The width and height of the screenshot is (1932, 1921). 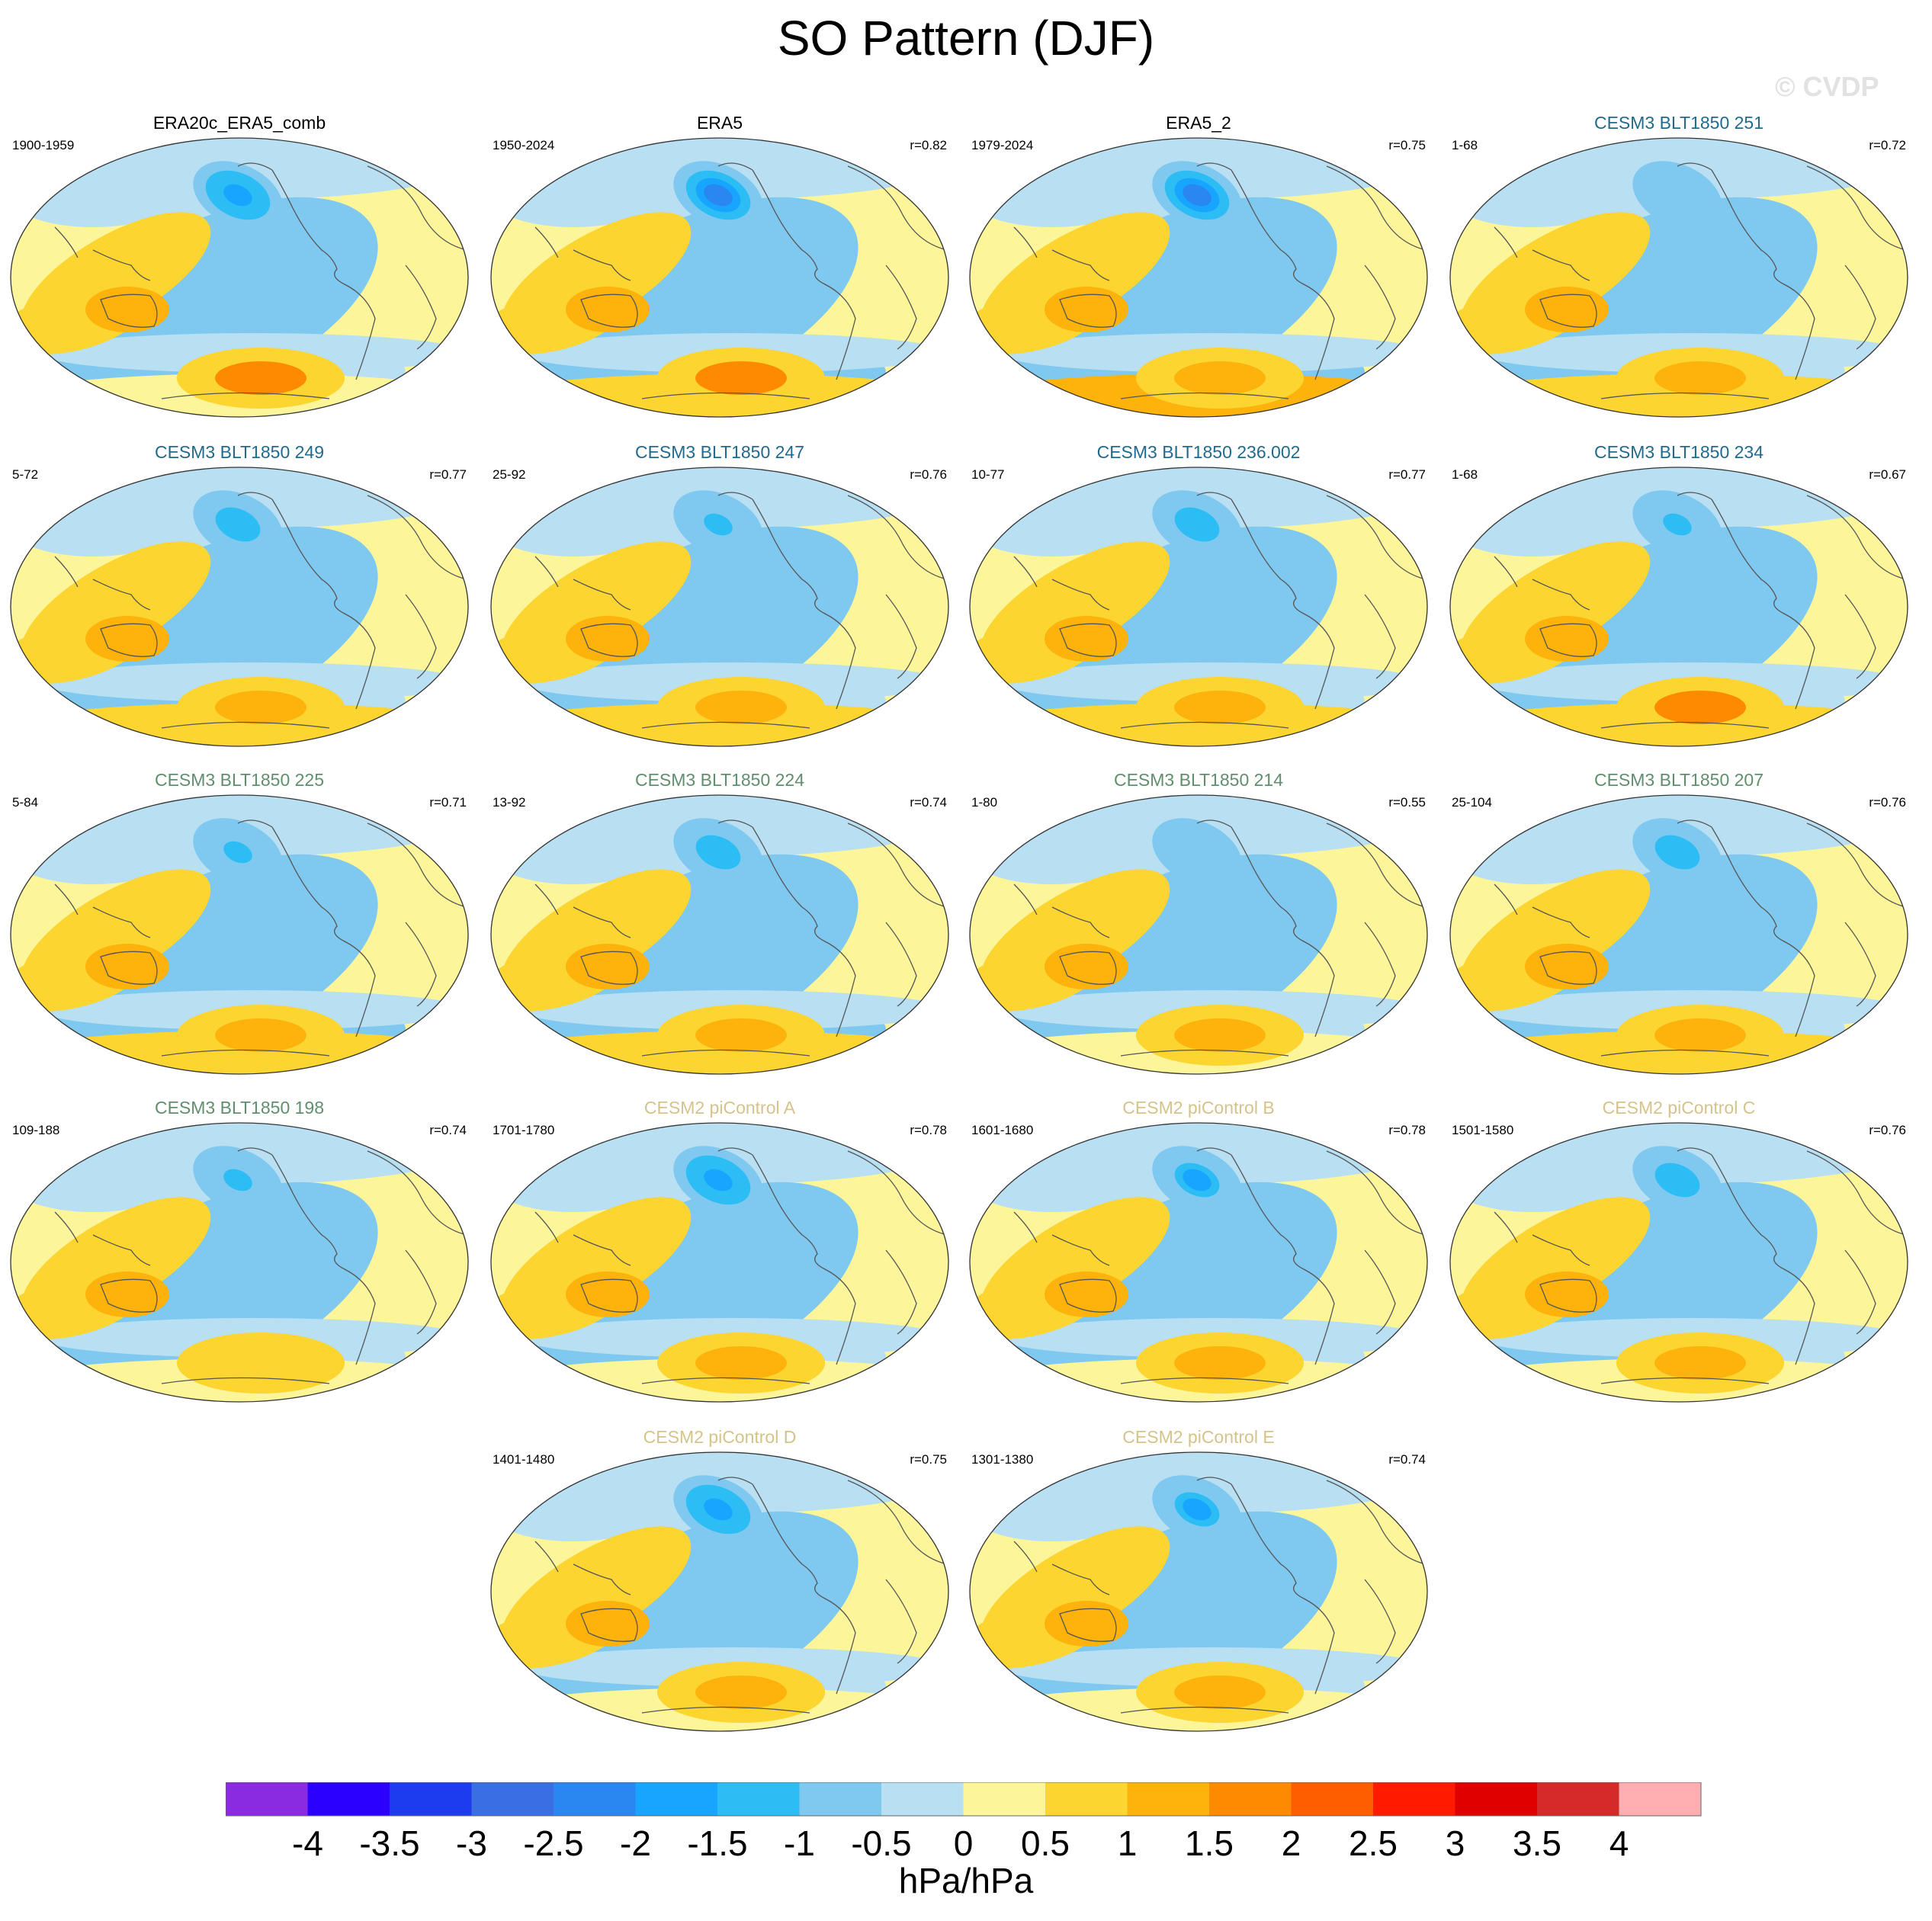 What do you see at coordinates (1045, 1840) in the screenshot?
I see `colorbar-tick-label: 0.5` at bounding box center [1045, 1840].